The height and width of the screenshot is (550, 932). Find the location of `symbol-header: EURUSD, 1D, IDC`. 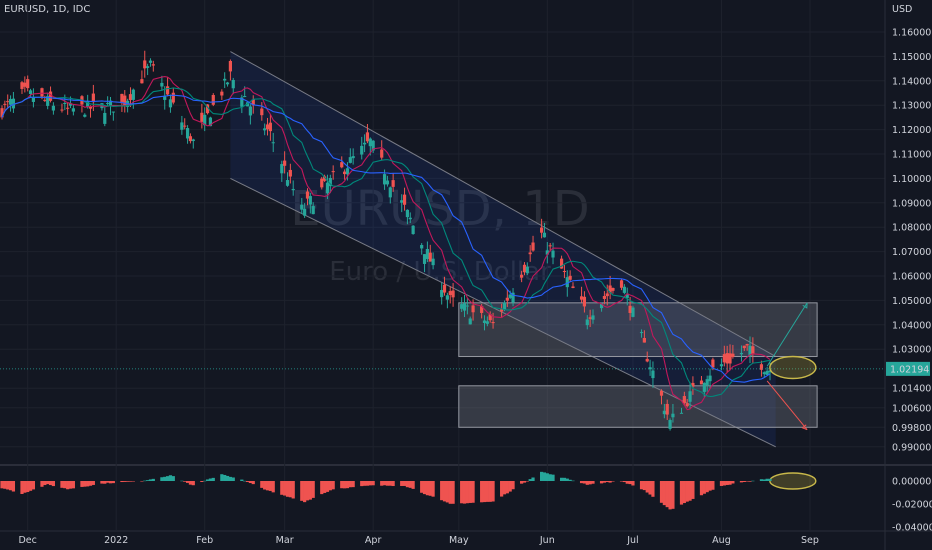

symbol-header: EURUSD, 1D, IDC is located at coordinates (47, 9).